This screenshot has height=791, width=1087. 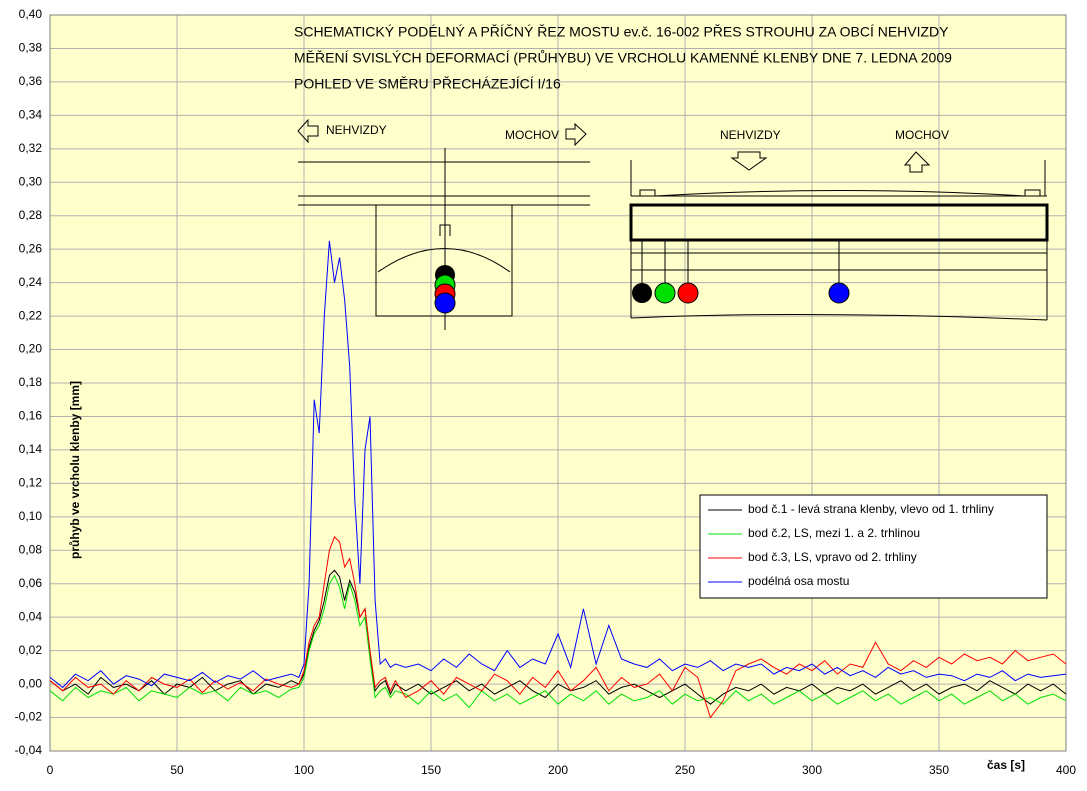 I want to click on x-tick-label: 50, so click(x=177, y=770).